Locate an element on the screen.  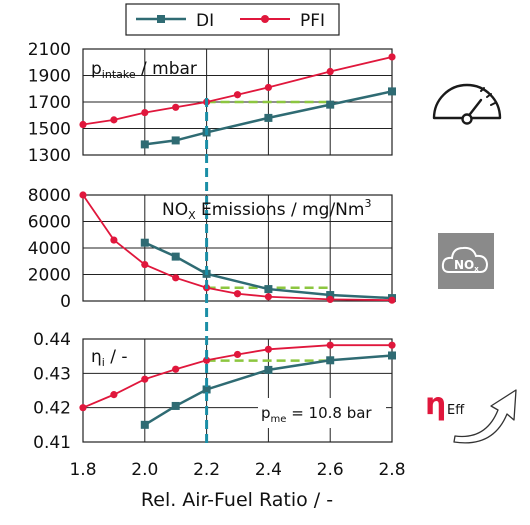
x-tick-label: 2.2 is located at coordinates (206, 470).